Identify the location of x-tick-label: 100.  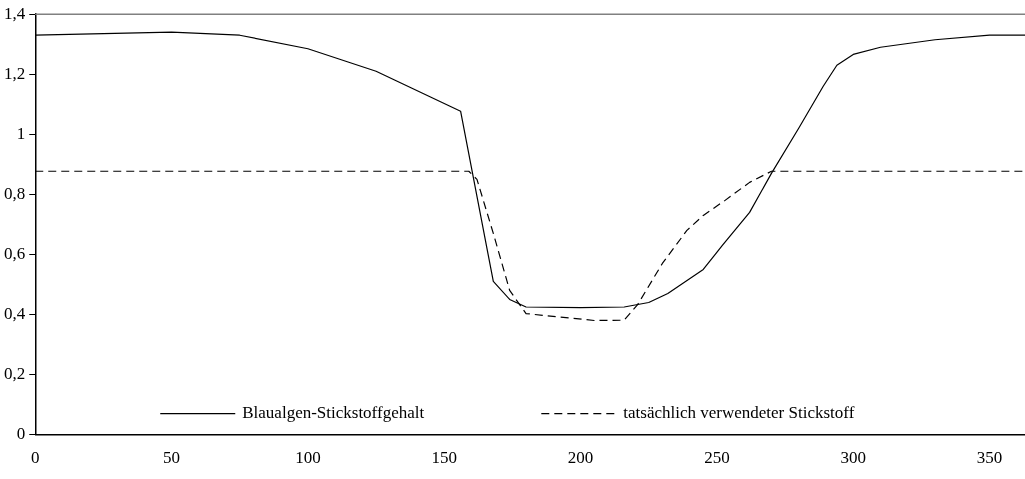
(308, 458).